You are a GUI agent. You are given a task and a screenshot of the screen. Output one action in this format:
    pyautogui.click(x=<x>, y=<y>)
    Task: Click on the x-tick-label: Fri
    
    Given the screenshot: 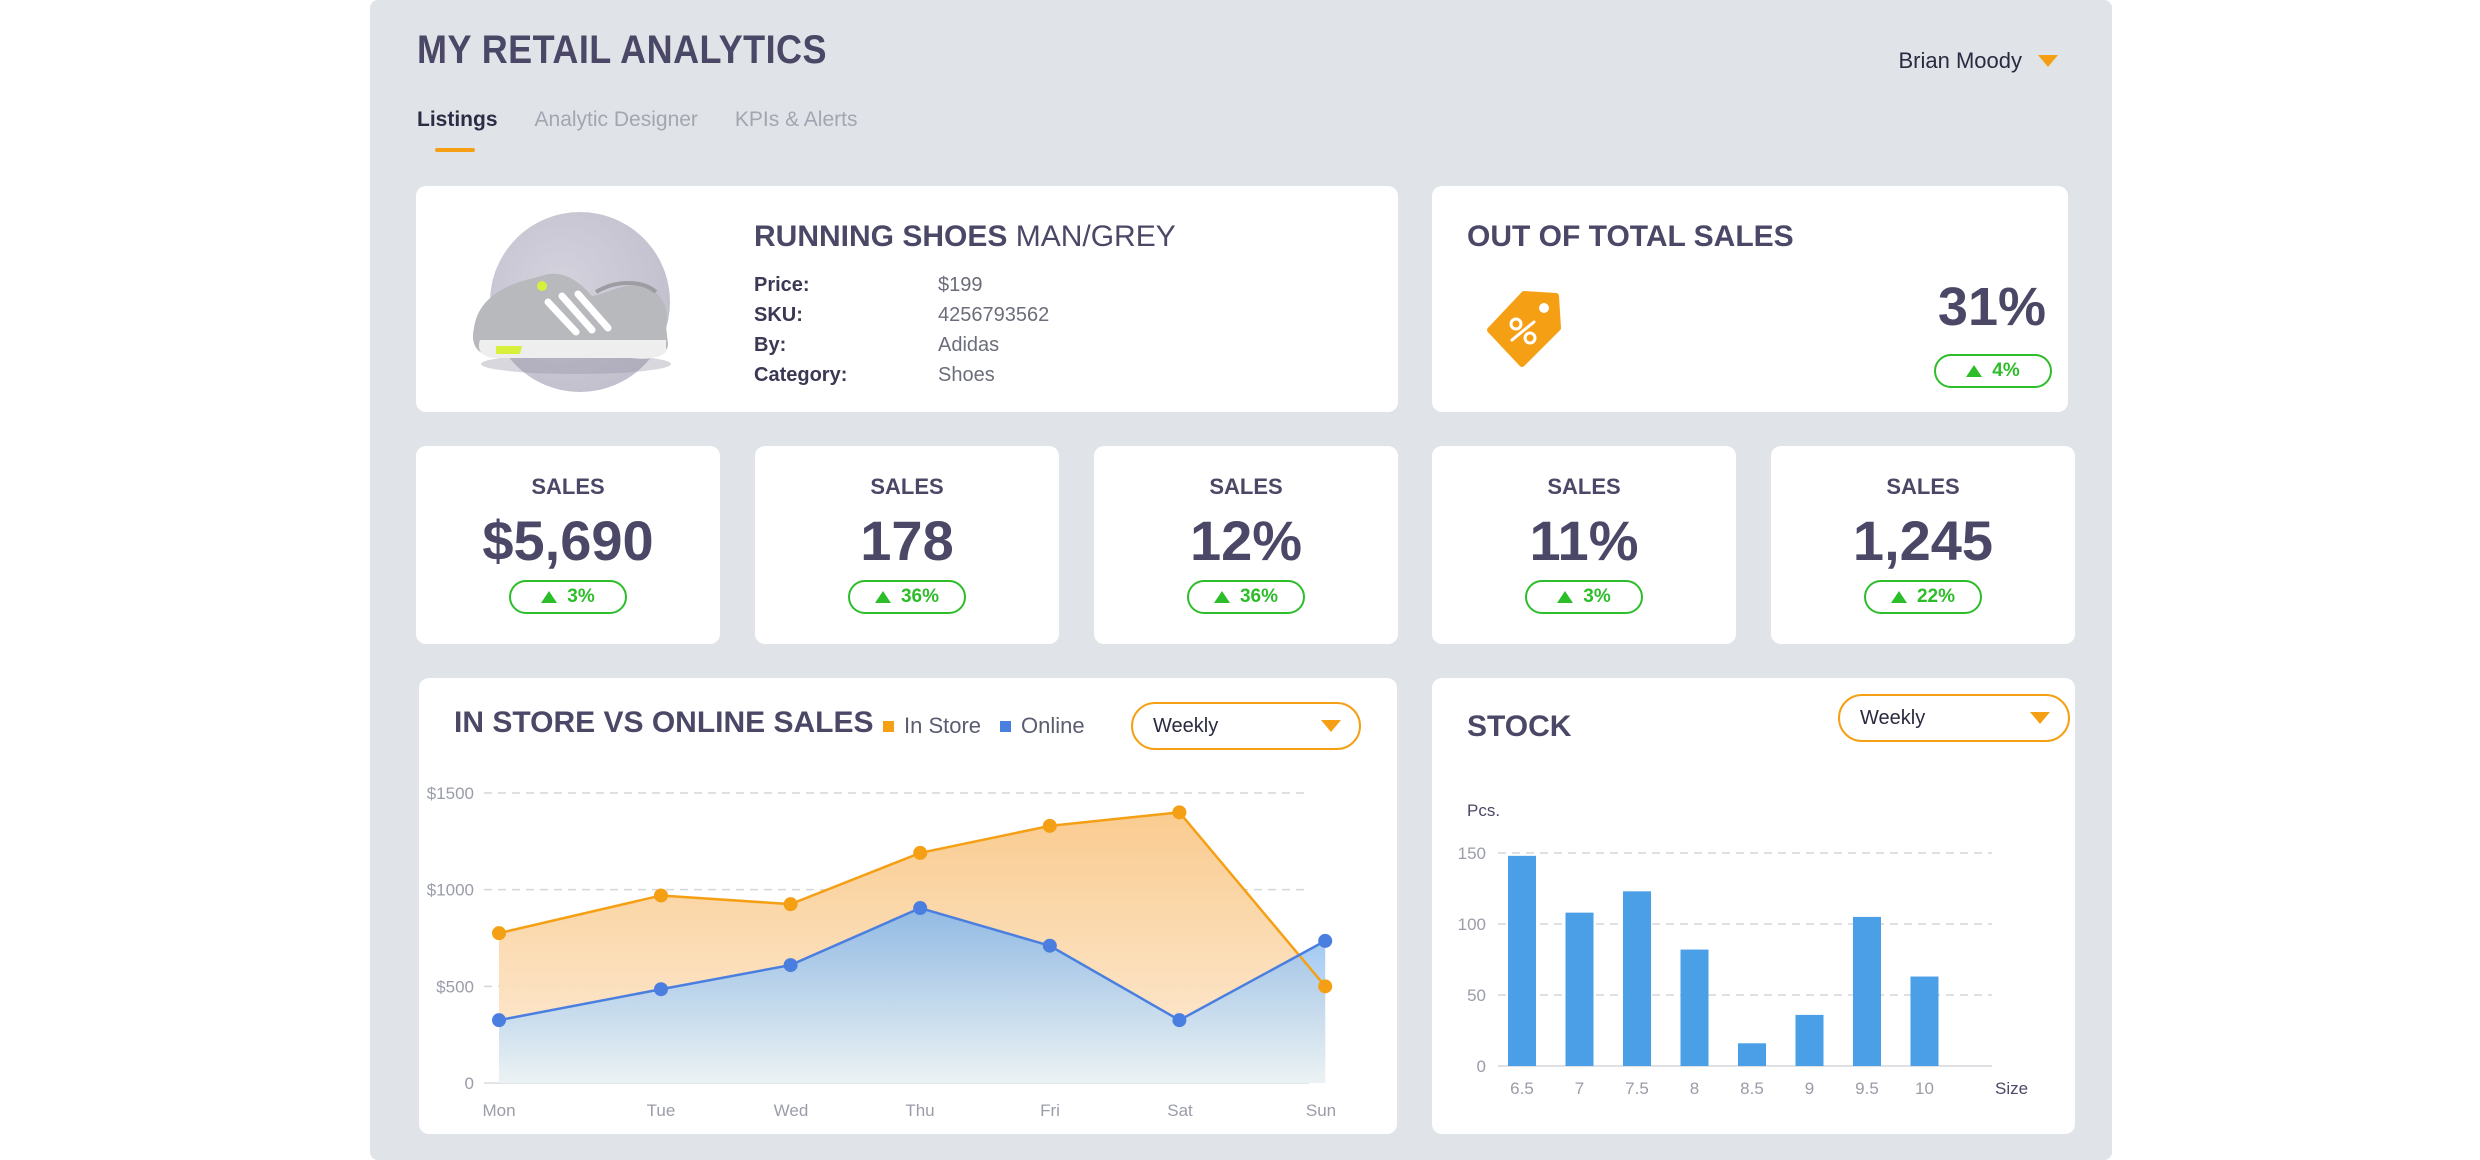 What is the action you would take?
    pyautogui.click(x=1050, y=1110)
    